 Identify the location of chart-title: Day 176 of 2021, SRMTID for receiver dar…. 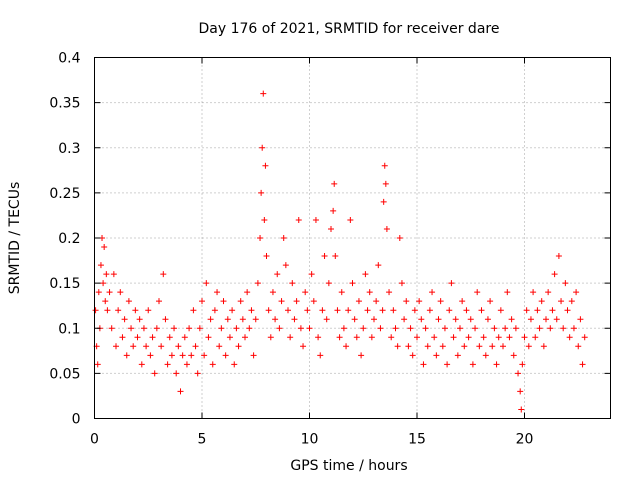
(349, 29).